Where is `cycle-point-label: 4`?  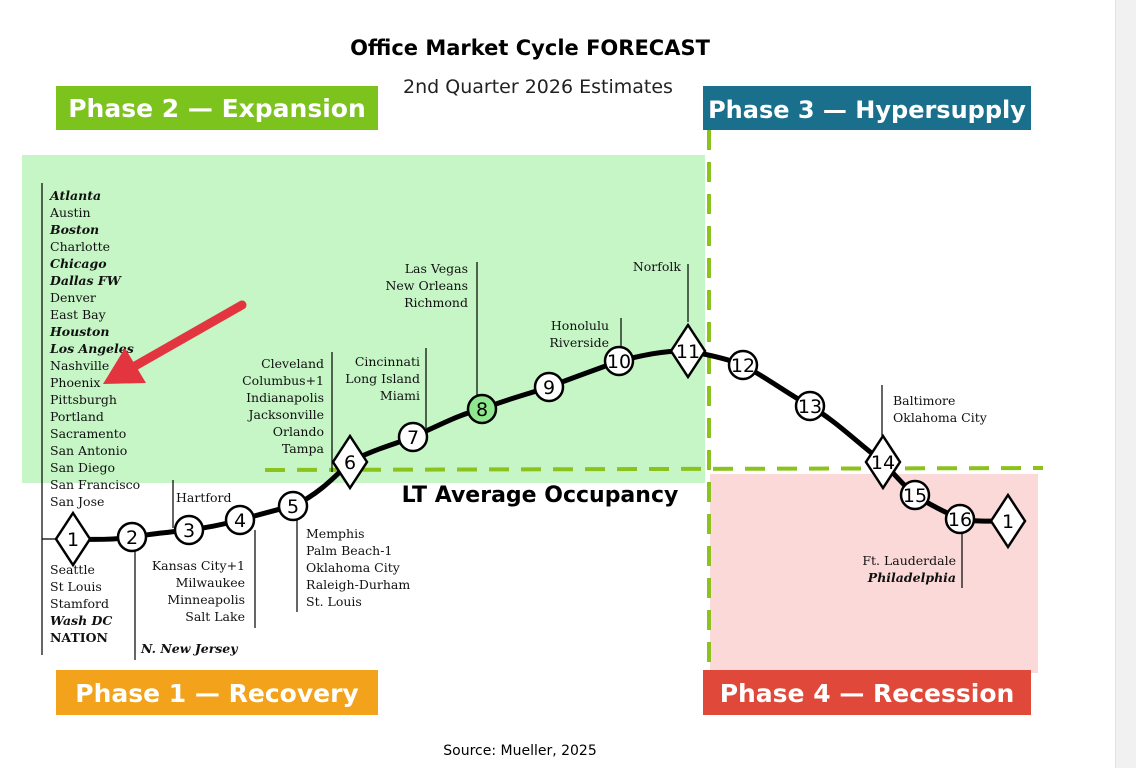 cycle-point-label: 4 is located at coordinates (240, 521).